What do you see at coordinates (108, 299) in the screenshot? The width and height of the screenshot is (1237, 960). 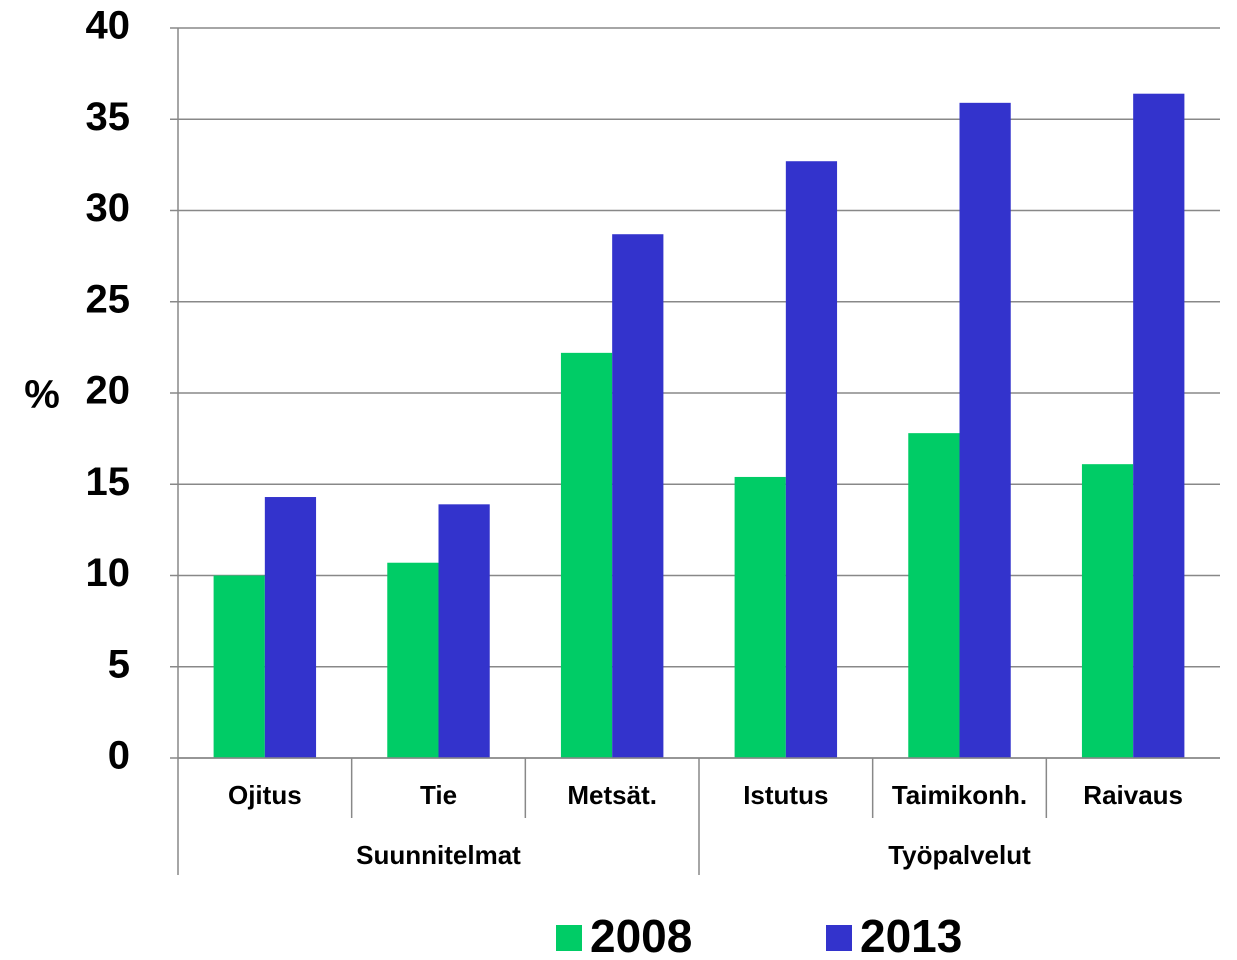 I see `y-tick-label: 25` at bounding box center [108, 299].